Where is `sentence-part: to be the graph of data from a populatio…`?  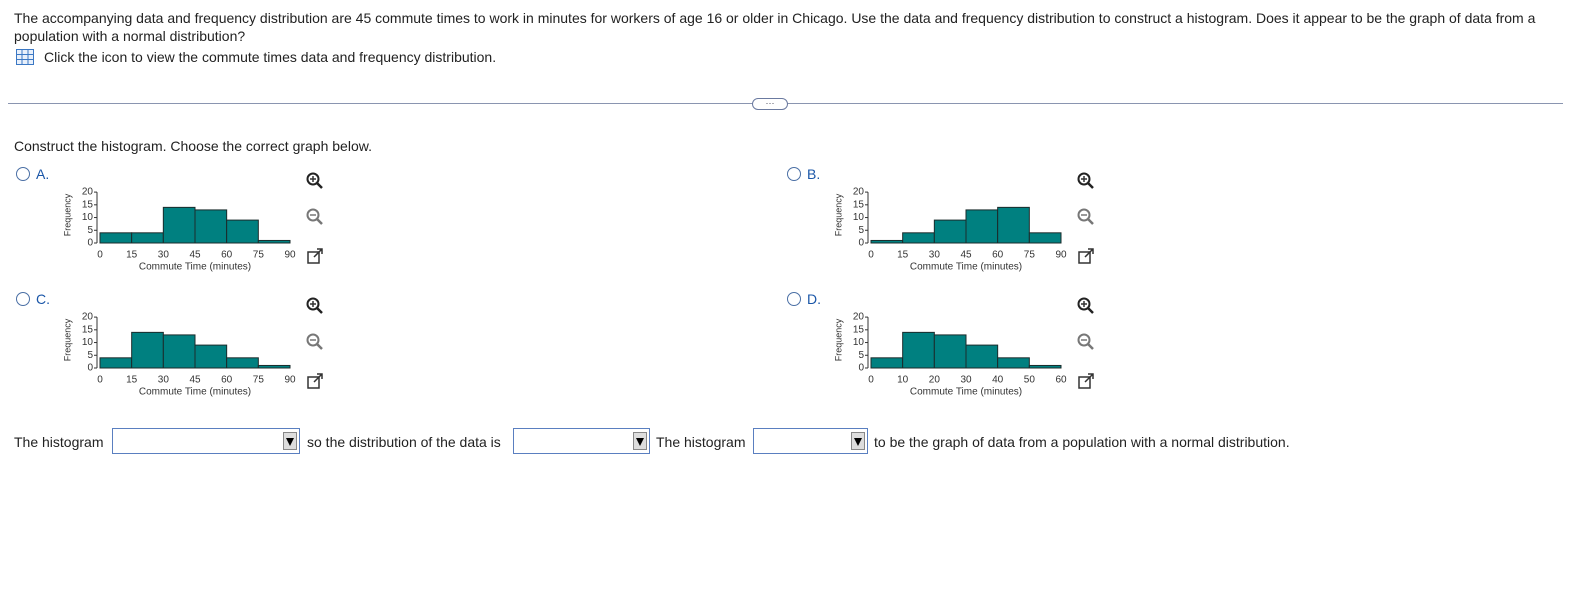
sentence-part: to be the graph of data from a populatio… is located at coordinates (1082, 442).